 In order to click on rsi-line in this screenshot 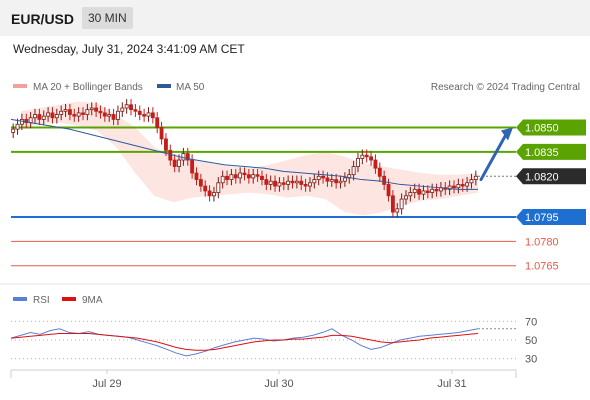, I will do `click(244, 342)`.